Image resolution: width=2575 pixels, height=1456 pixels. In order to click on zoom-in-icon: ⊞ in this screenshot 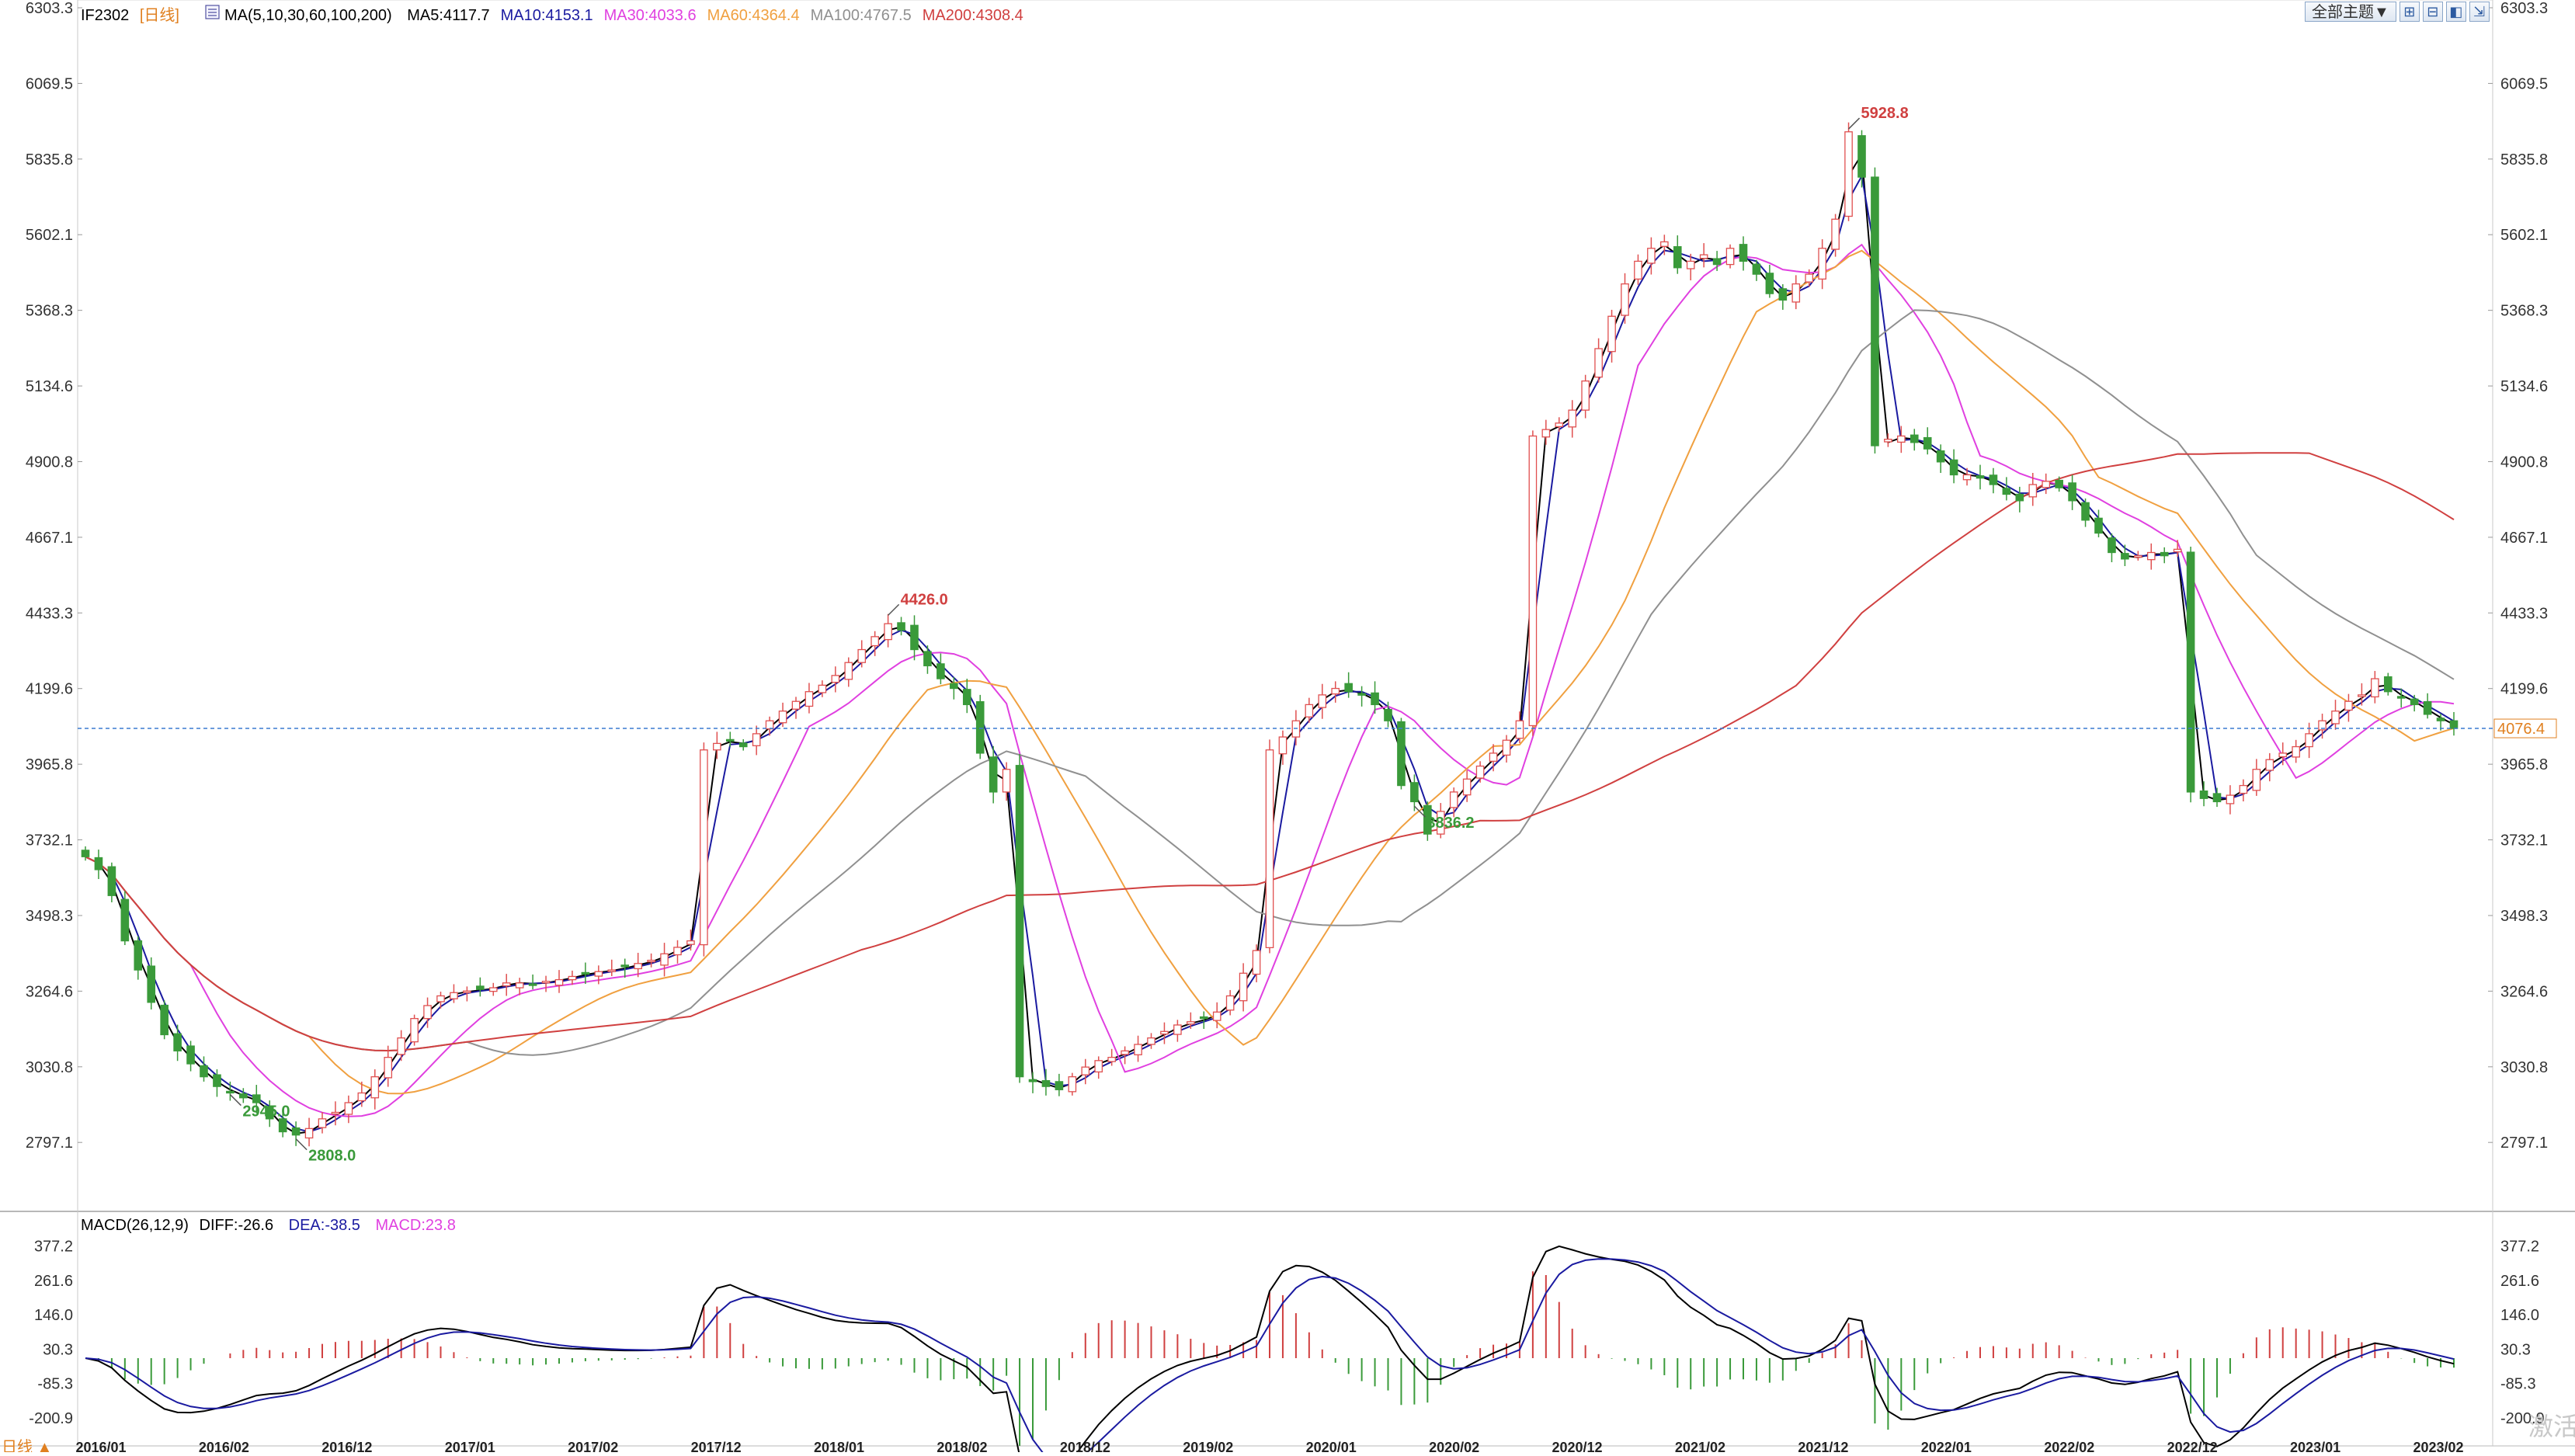, I will do `click(2409, 12)`.